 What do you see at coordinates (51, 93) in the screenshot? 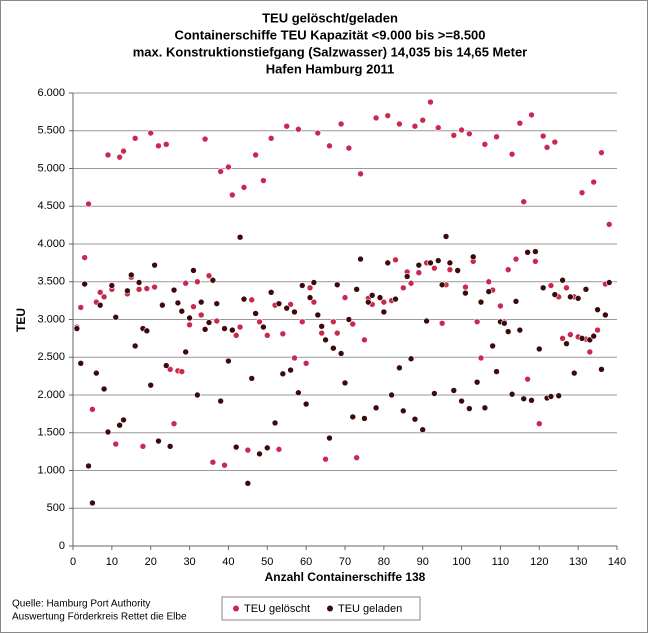
I see `y-tick-label: 6.000` at bounding box center [51, 93].